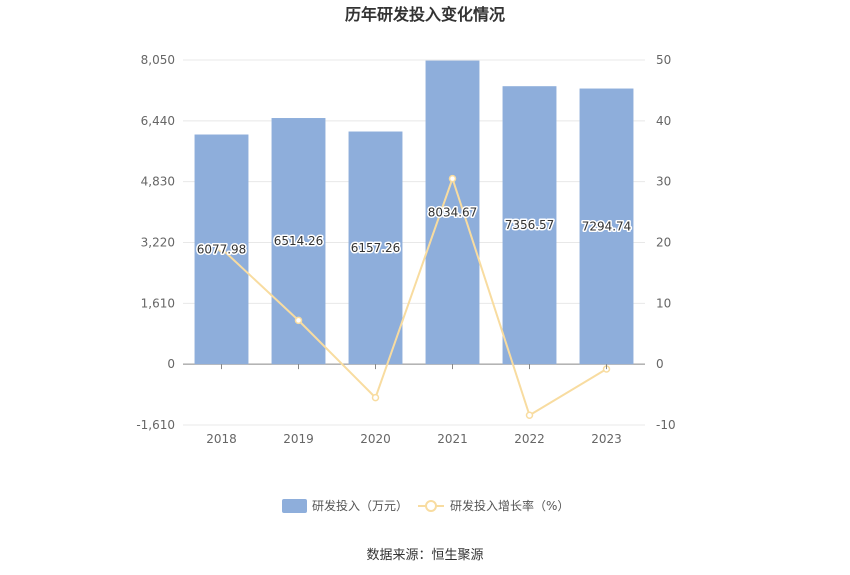  I want to click on left-tick-label: 4,830, so click(158, 182).